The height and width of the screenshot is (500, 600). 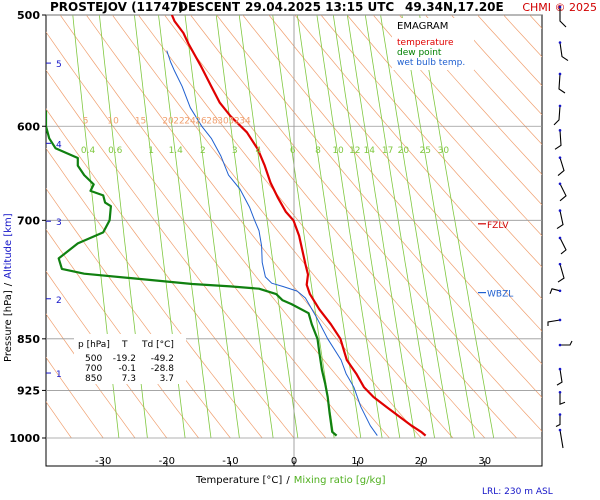 What do you see at coordinates (59, 375) in the screenshot?
I see `altitude-tick-label: 1` at bounding box center [59, 375].